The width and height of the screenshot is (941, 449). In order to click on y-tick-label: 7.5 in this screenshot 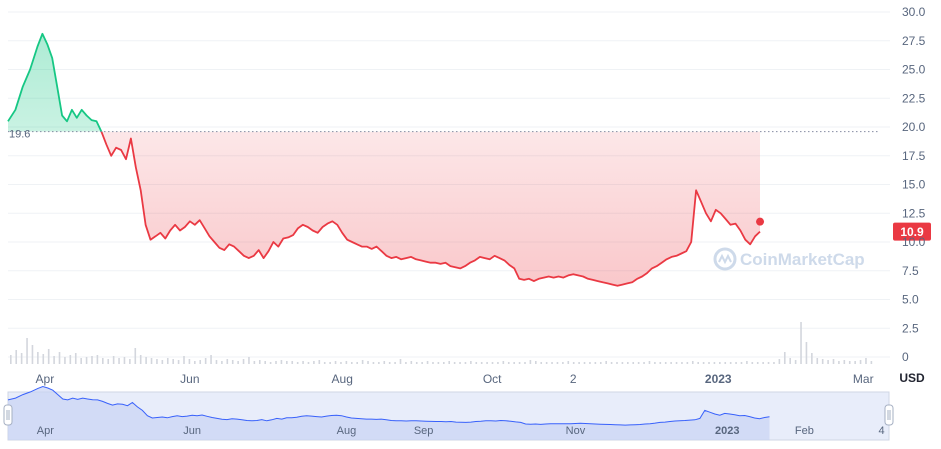, I will do `click(910, 271)`.